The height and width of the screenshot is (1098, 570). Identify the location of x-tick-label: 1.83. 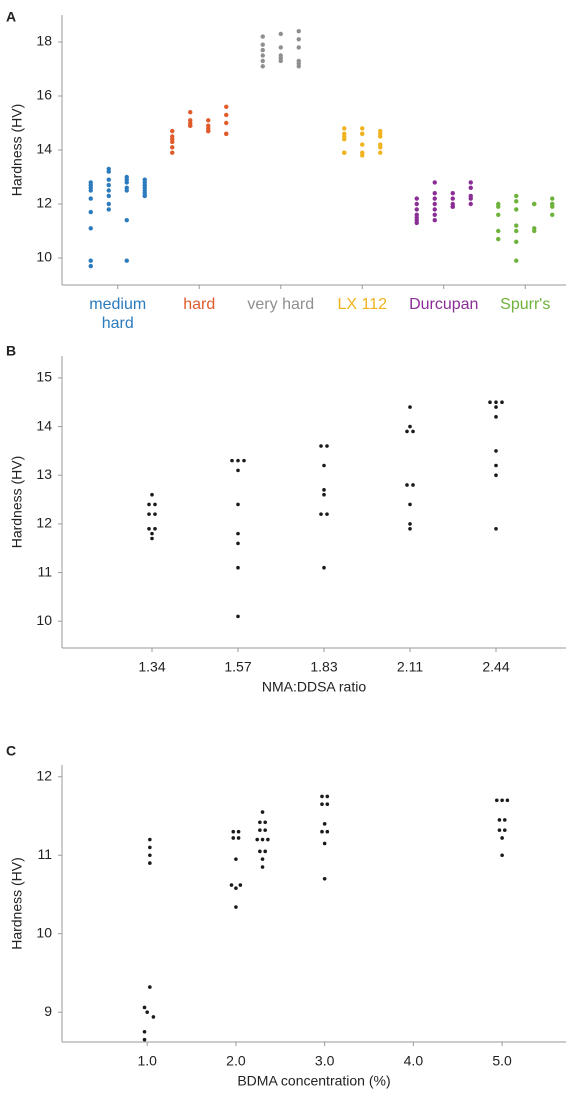
(323, 667).